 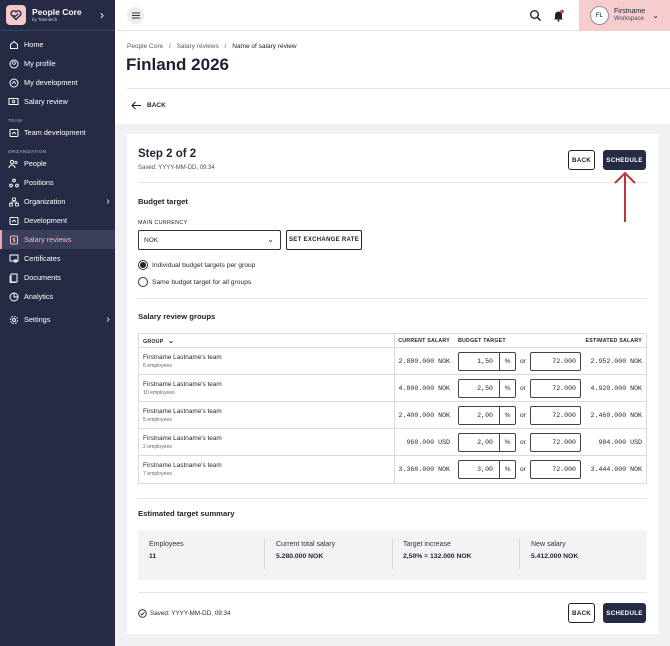 What do you see at coordinates (136, 105) in the screenshot?
I see `arrow-left-icon` at bounding box center [136, 105].